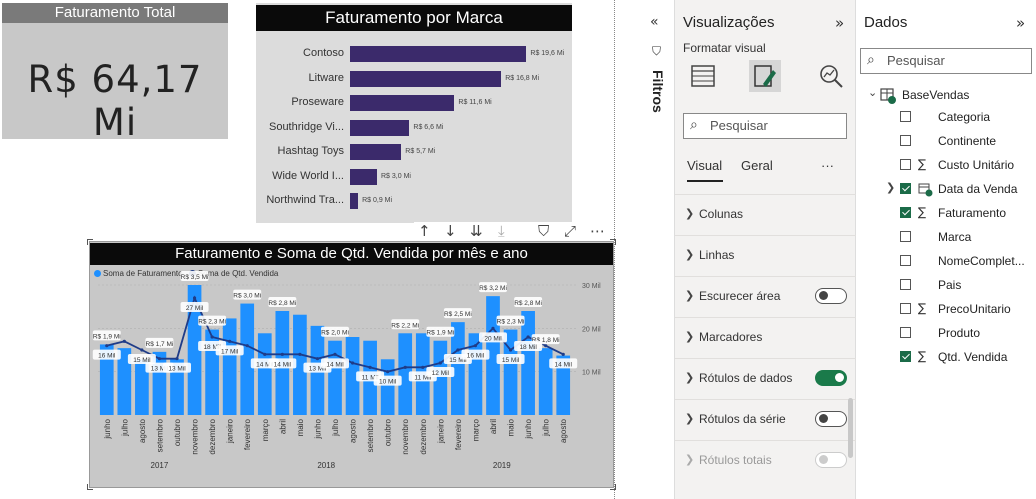 This screenshot has height=499, width=1036. I want to click on format-section: ❯ Rótulos totais, so click(765, 460).